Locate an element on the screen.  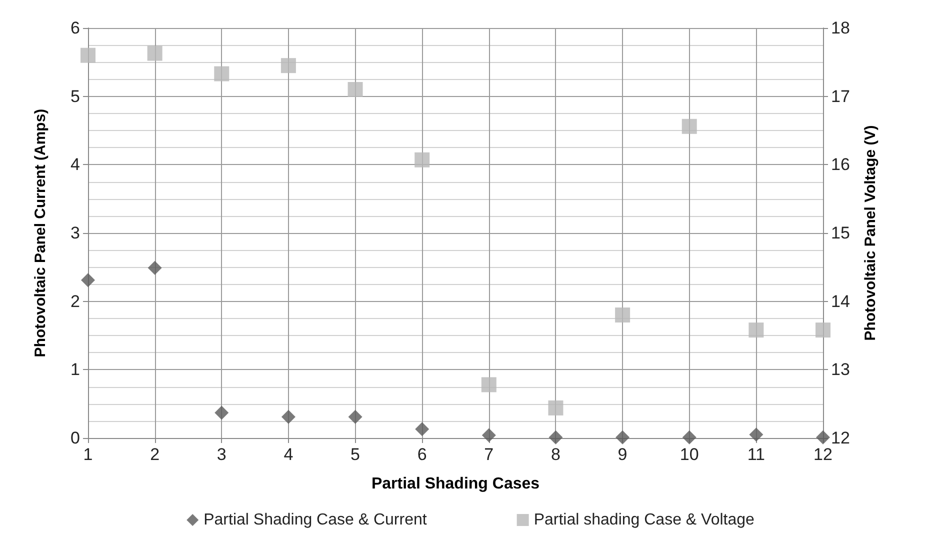
x-tick-label: 4 is located at coordinates (289, 454).